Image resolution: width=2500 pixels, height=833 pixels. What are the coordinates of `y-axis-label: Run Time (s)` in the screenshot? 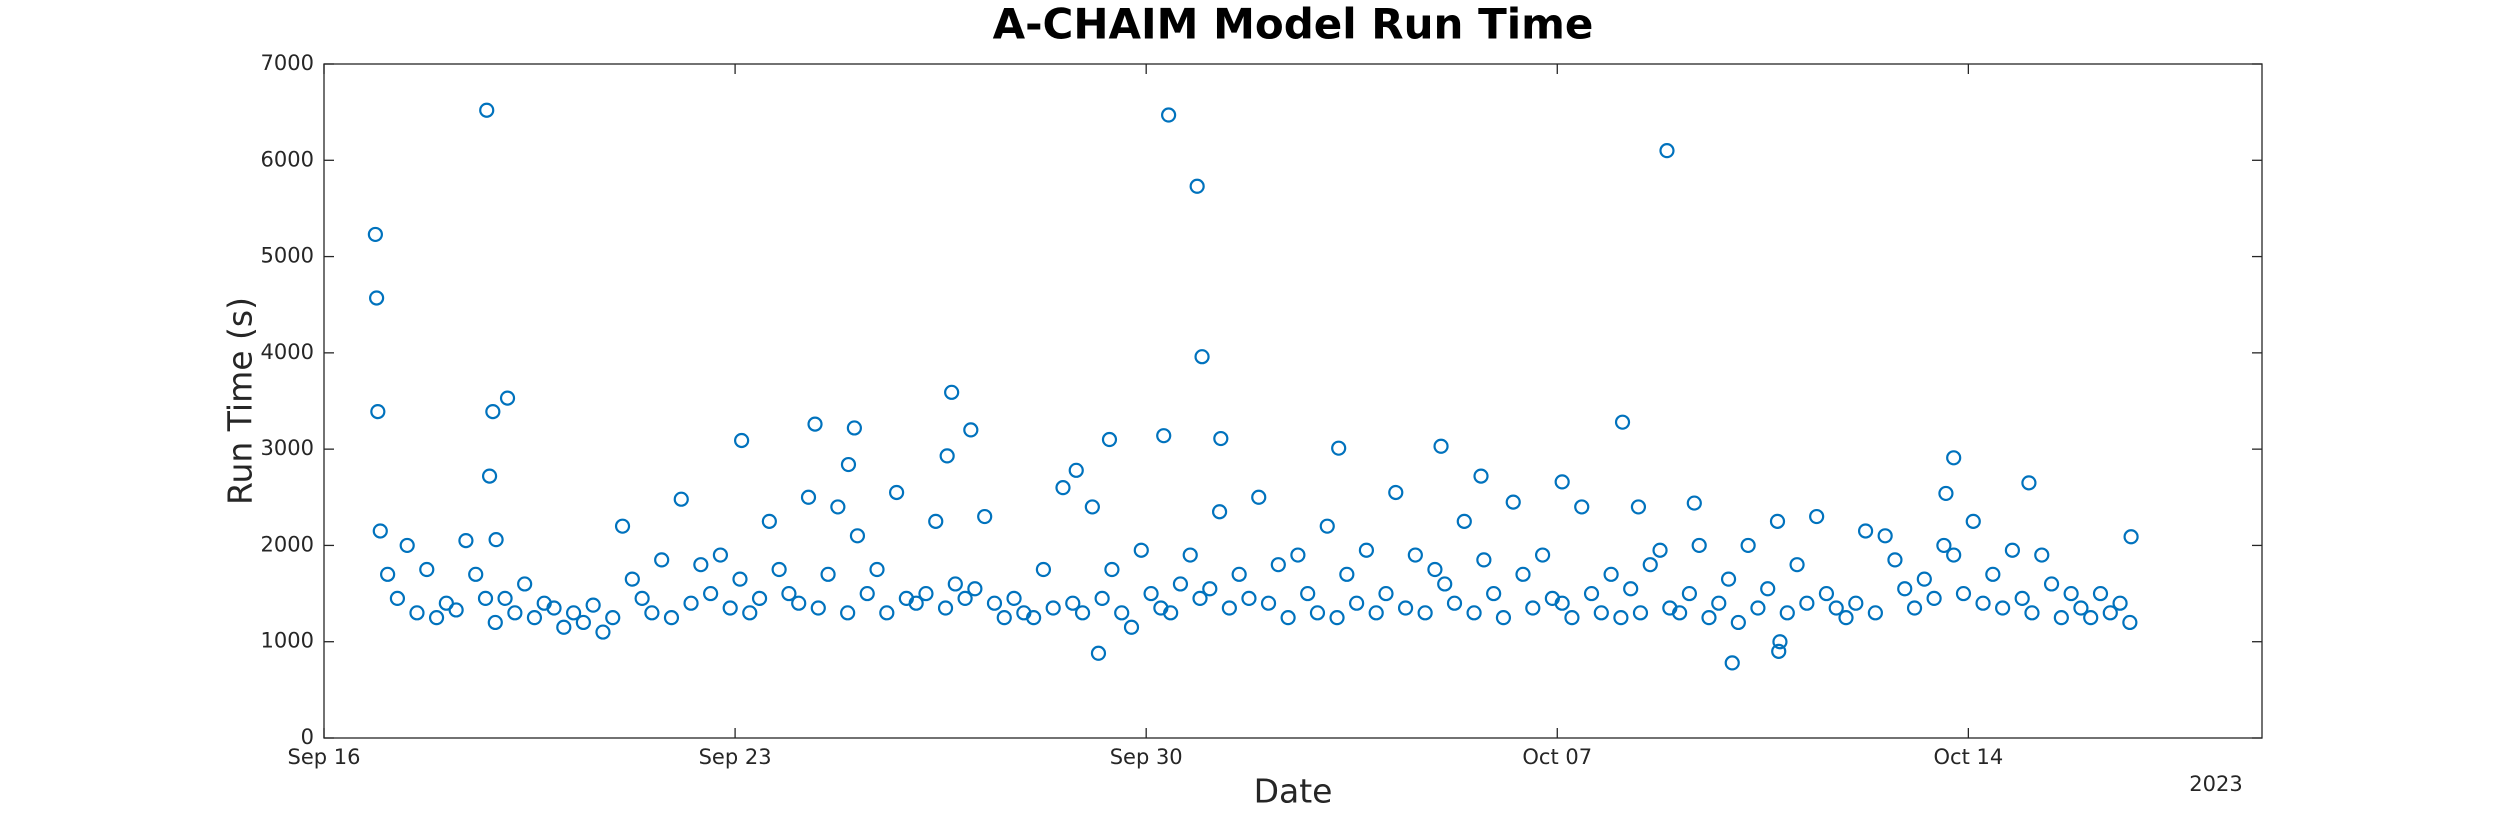 It's located at (240, 401).